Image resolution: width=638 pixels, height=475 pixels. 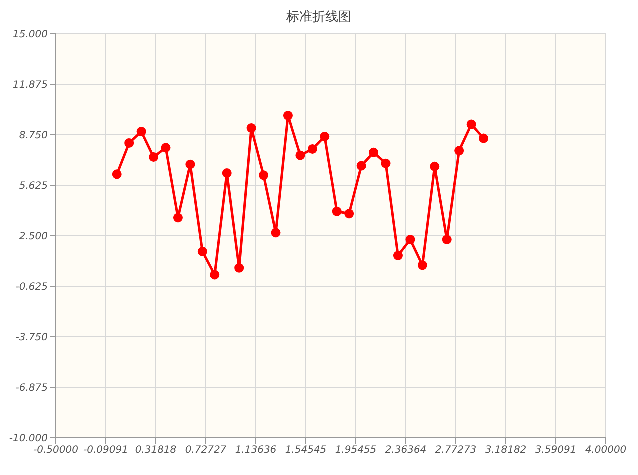 I want to click on y-tick-label: -6.875, so click(x=32, y=388).